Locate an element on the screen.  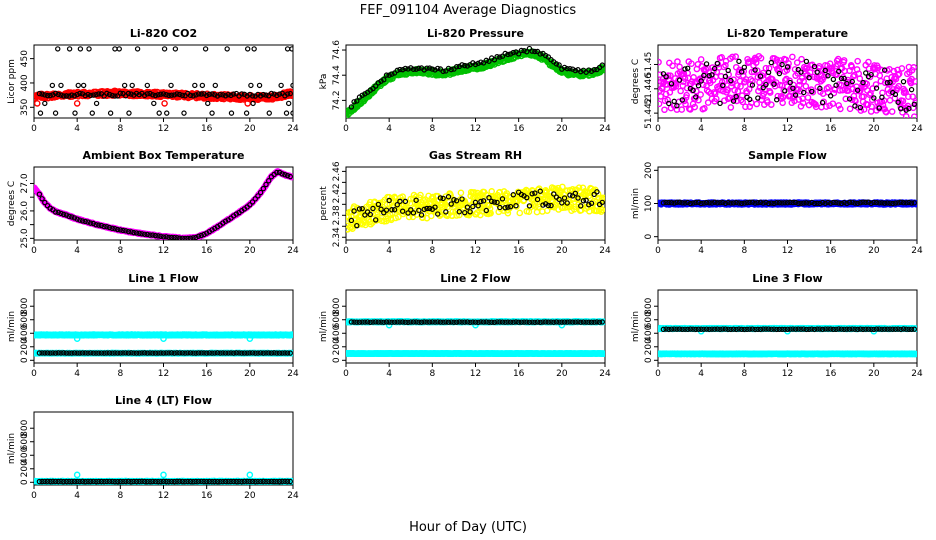
y-tick-label: 27.0 is located at coordinates (25, 183).